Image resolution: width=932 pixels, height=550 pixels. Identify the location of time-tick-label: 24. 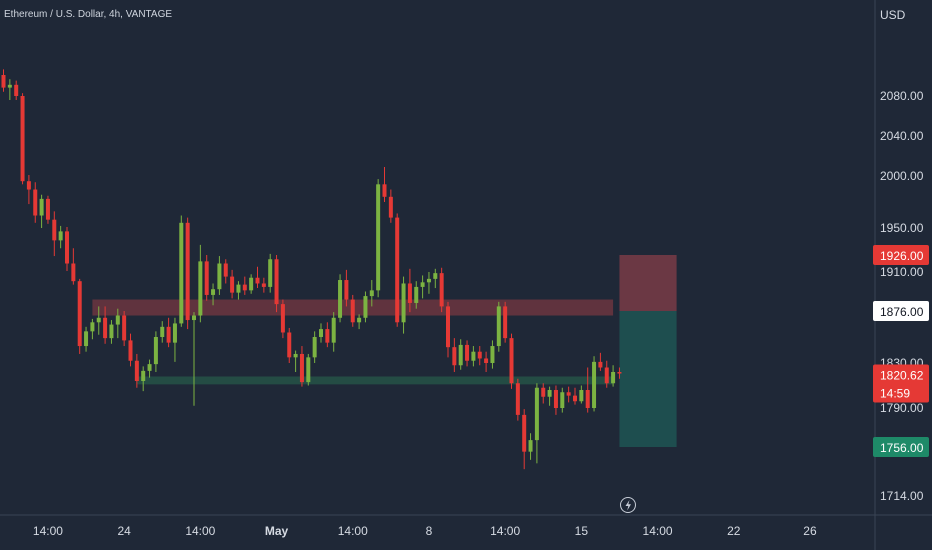
(124, 531).